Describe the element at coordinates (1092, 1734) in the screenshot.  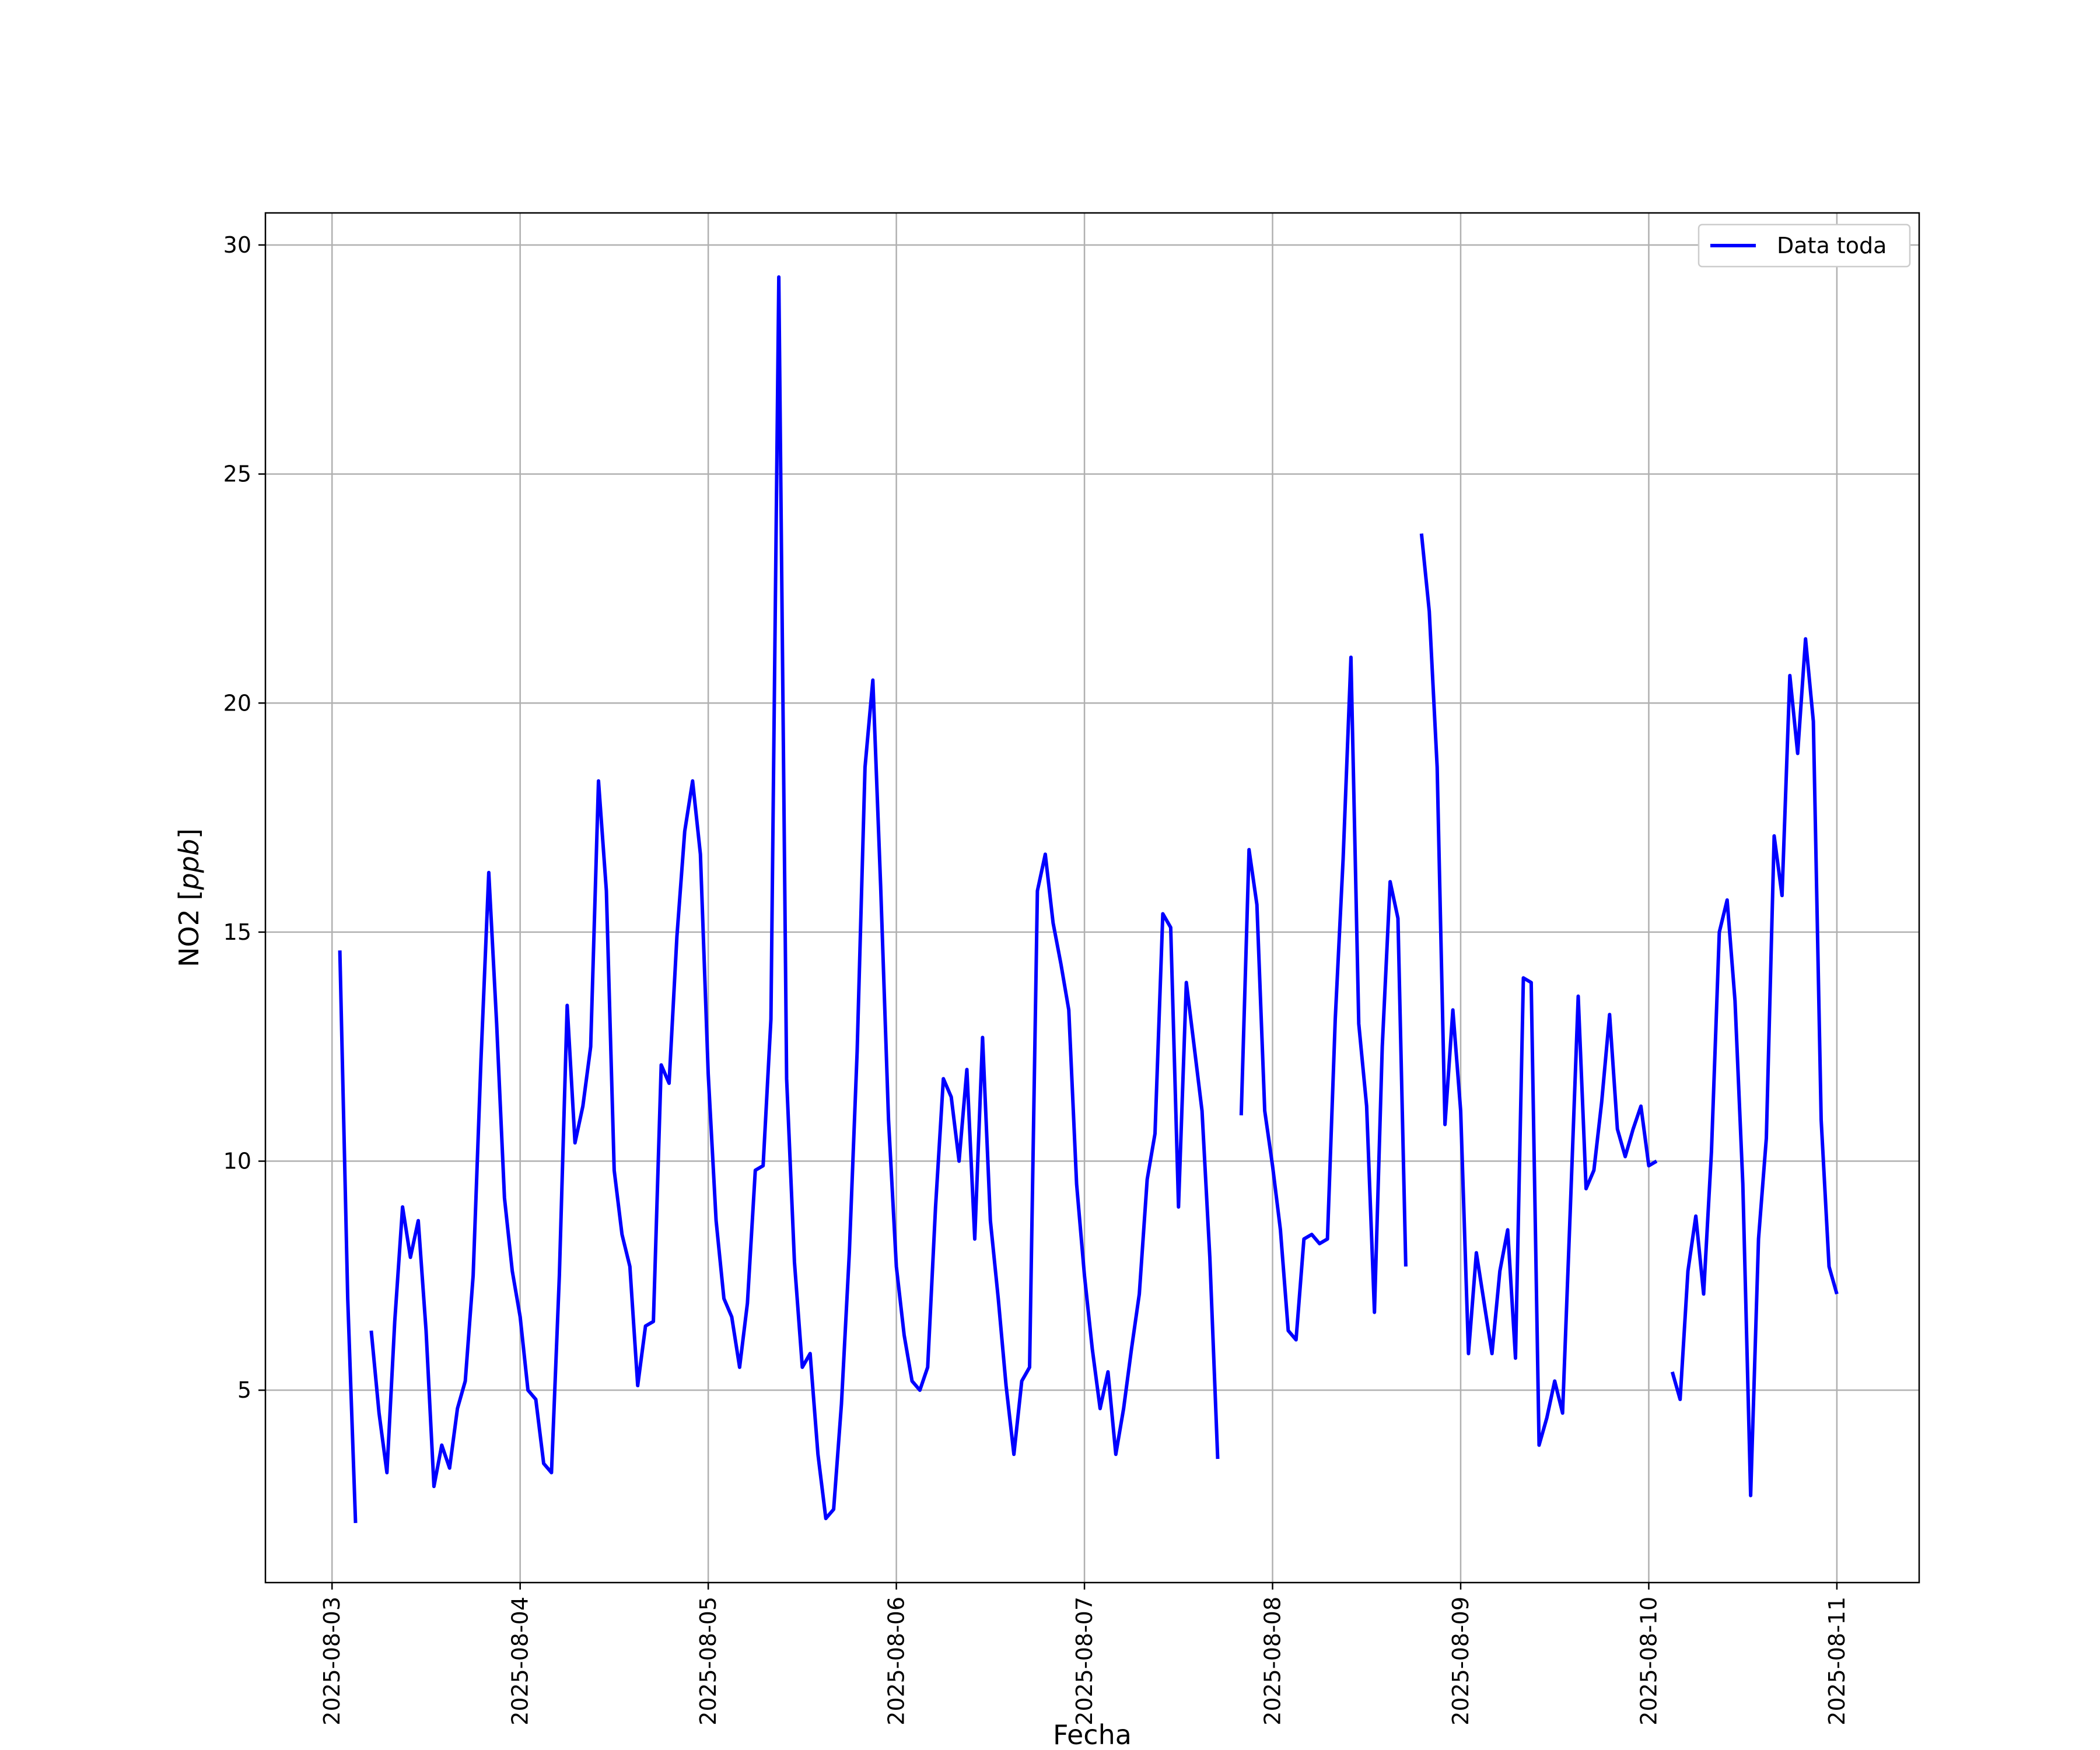
I see `x-axis-label: Fecha` at that location.